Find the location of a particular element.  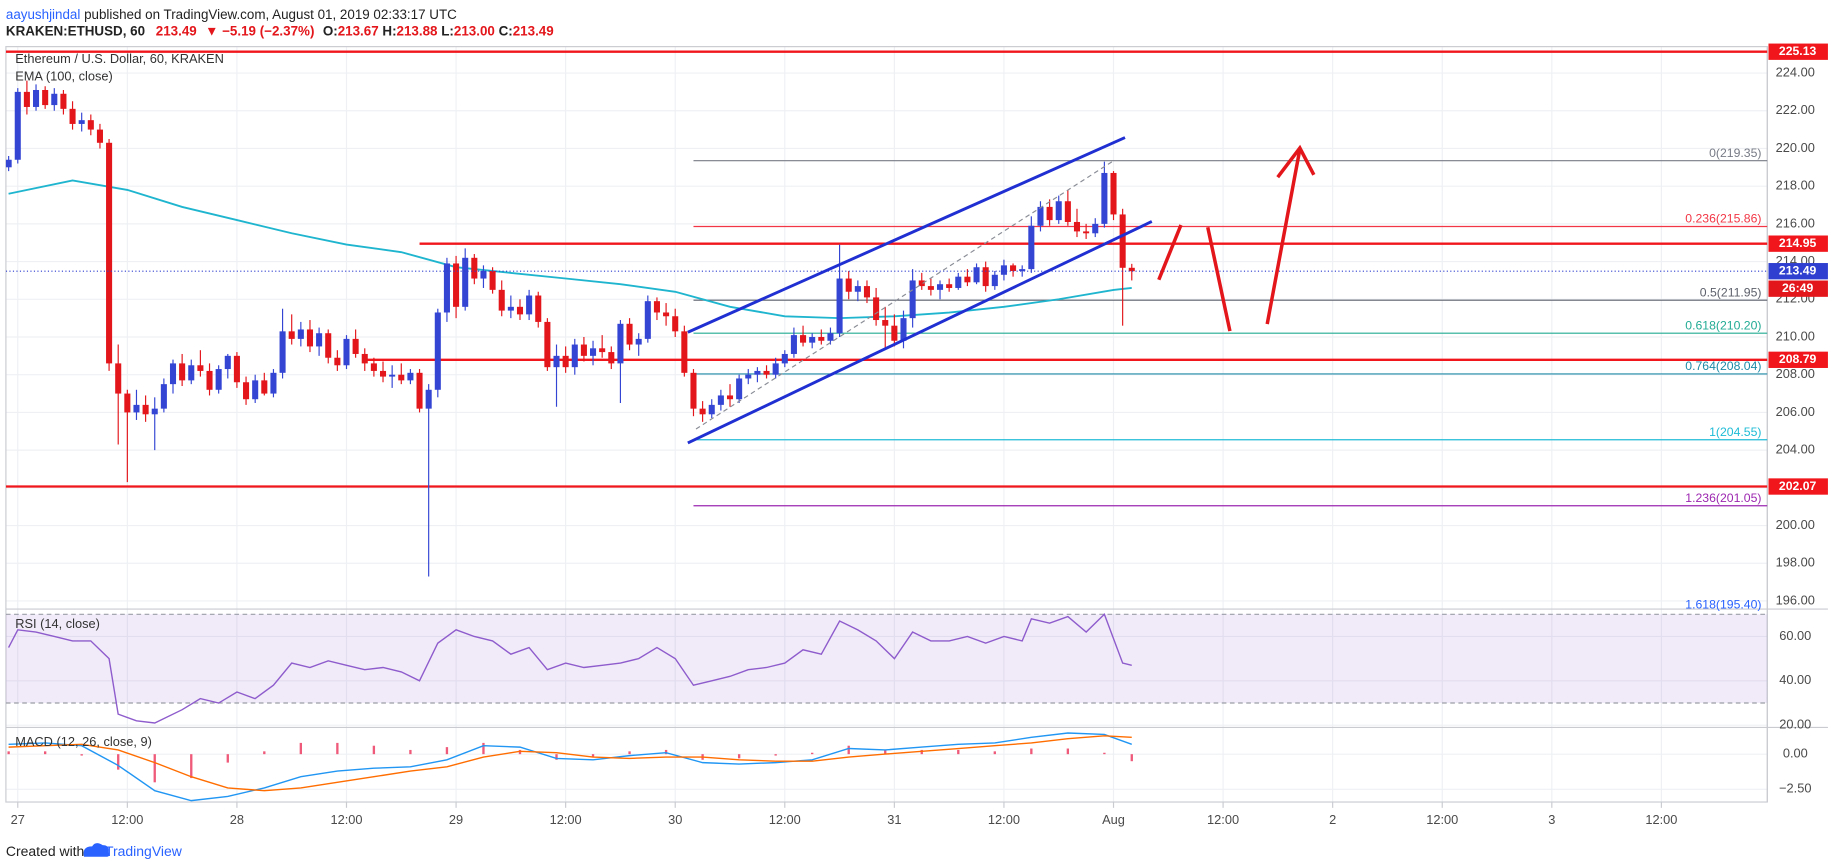

rsi-band is located at coordinates (886, 659).